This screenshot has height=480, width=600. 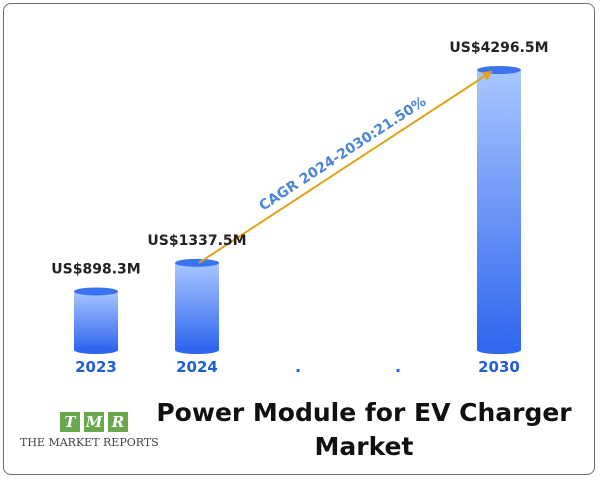 What do you see at coordinates (364, 430) in the screenshot?
I see `chart-title: Power Module for EV Charger Market` at bounding box center [364, 430].